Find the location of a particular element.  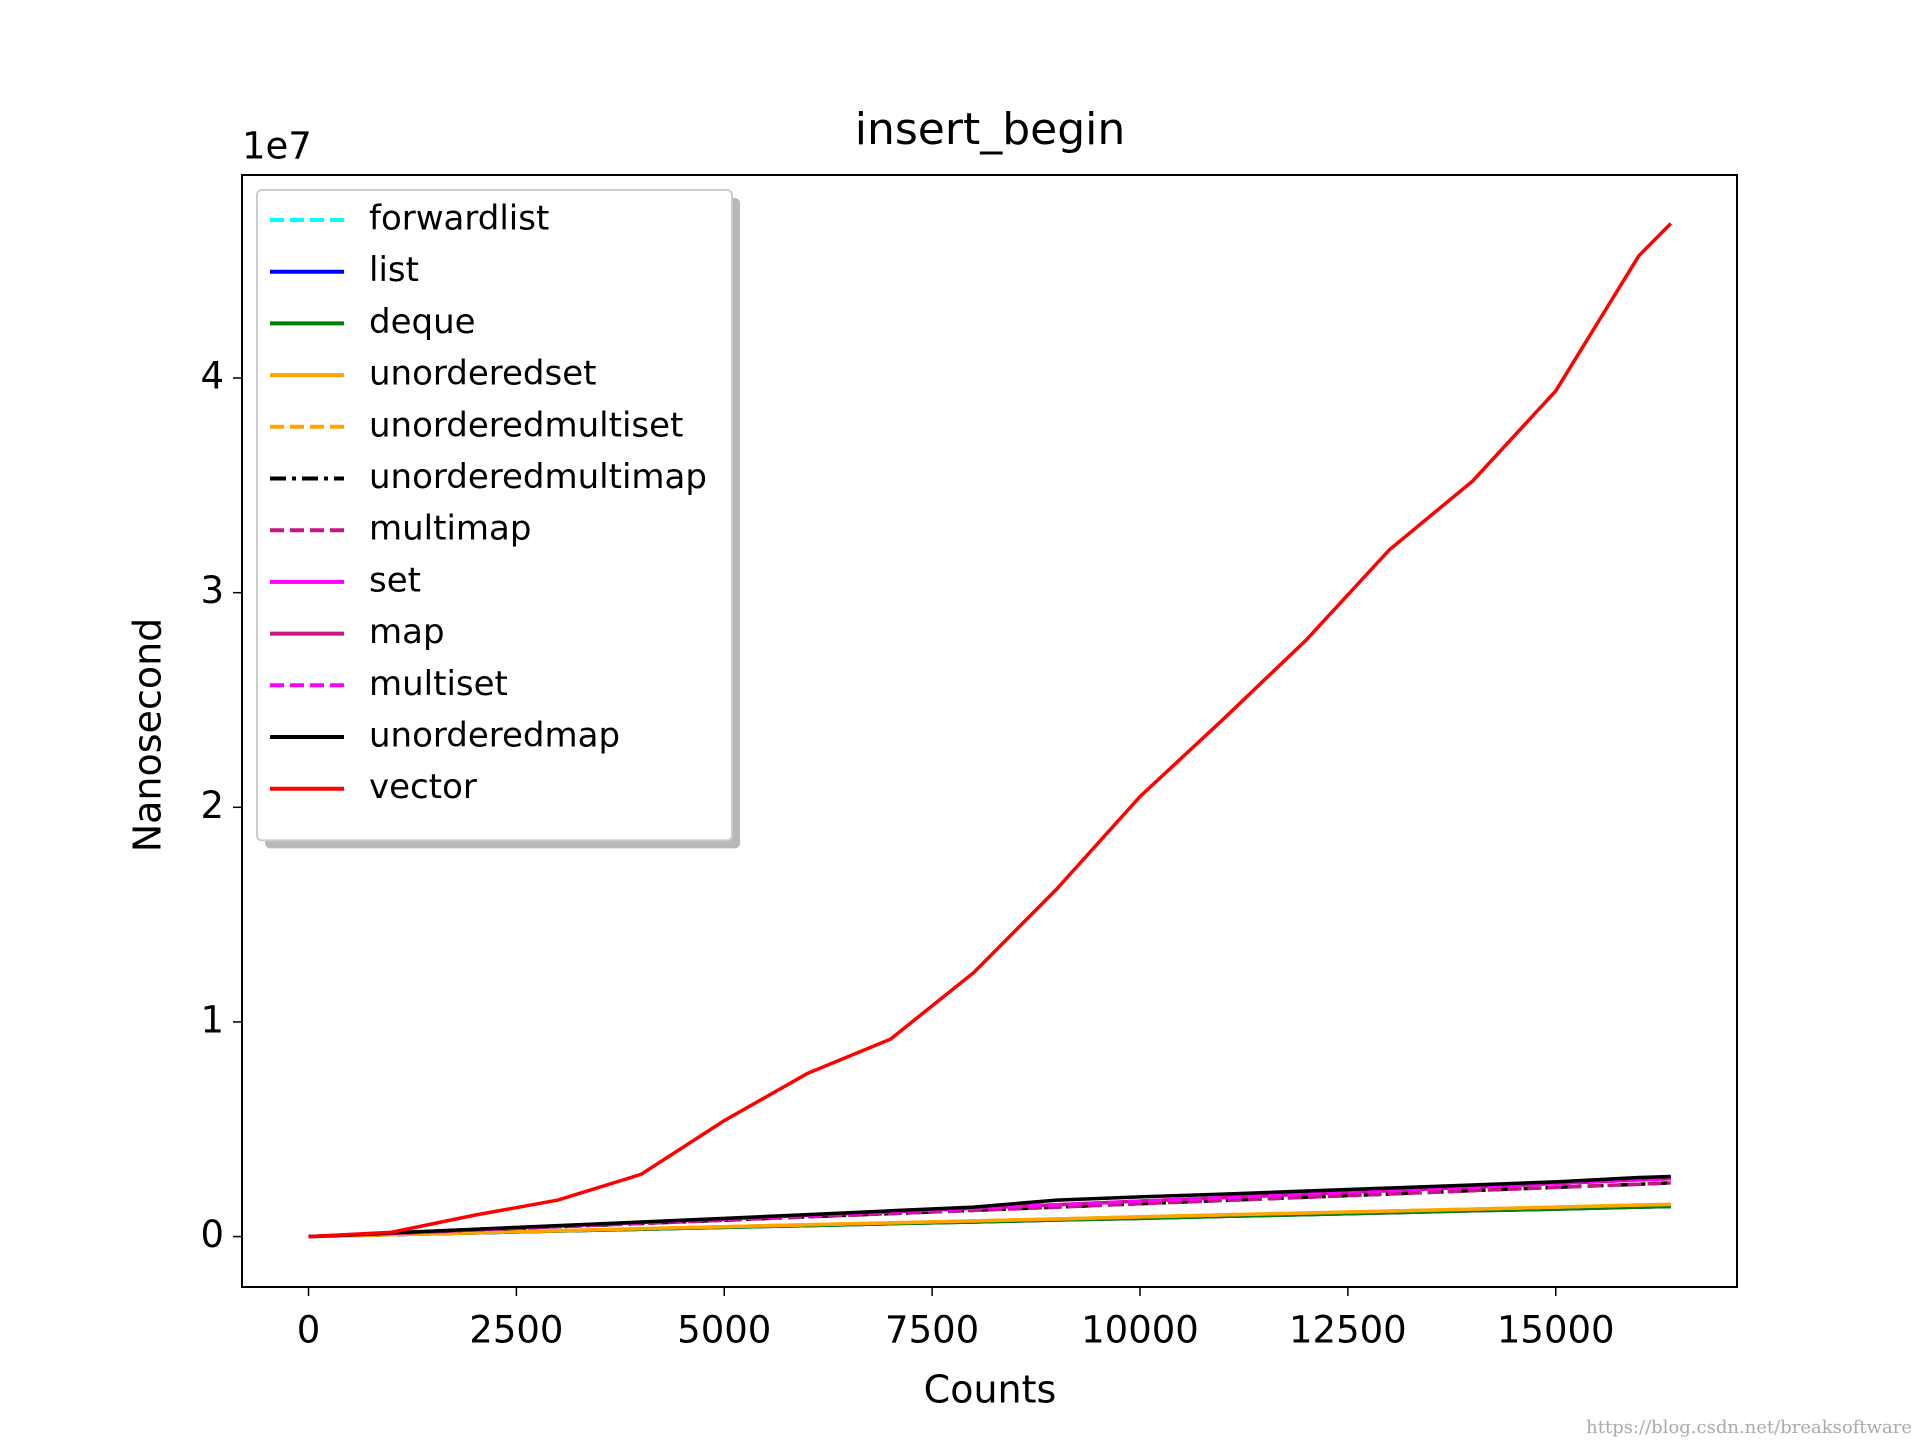

y-axis-label: Nanosecond is located at coordinates (148, 735).